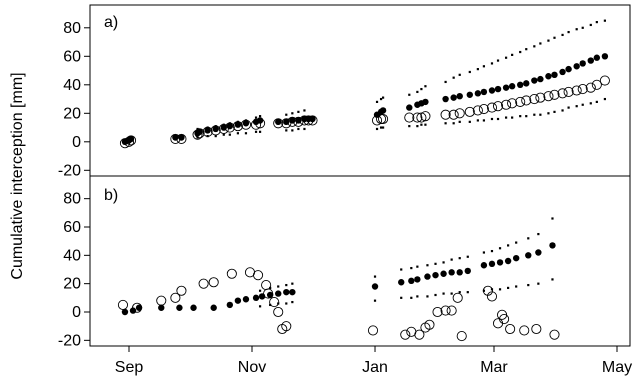 The image size is (635, 381). Describe the element at coordinates (129, 367) in the screenshot. I see `x-tick-label: Sep` at that location.